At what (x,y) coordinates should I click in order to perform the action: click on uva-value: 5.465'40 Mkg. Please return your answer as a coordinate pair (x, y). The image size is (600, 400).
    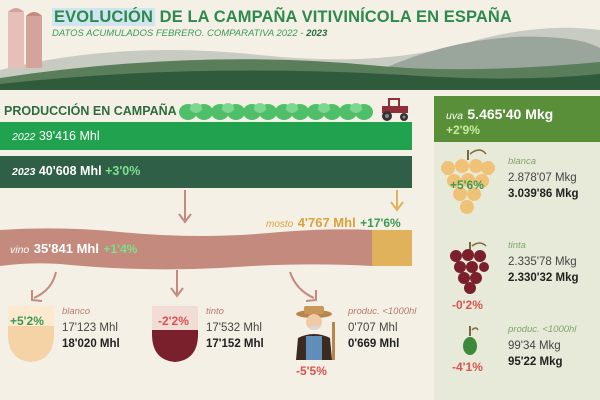
    Looking at the image, I should click on (510, 114).